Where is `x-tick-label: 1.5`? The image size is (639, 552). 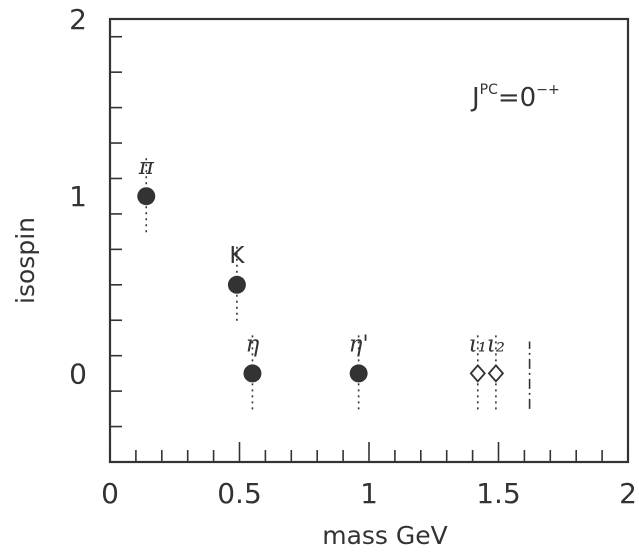
x-tick-label: 1.5 is located at coordinates (498, 493).